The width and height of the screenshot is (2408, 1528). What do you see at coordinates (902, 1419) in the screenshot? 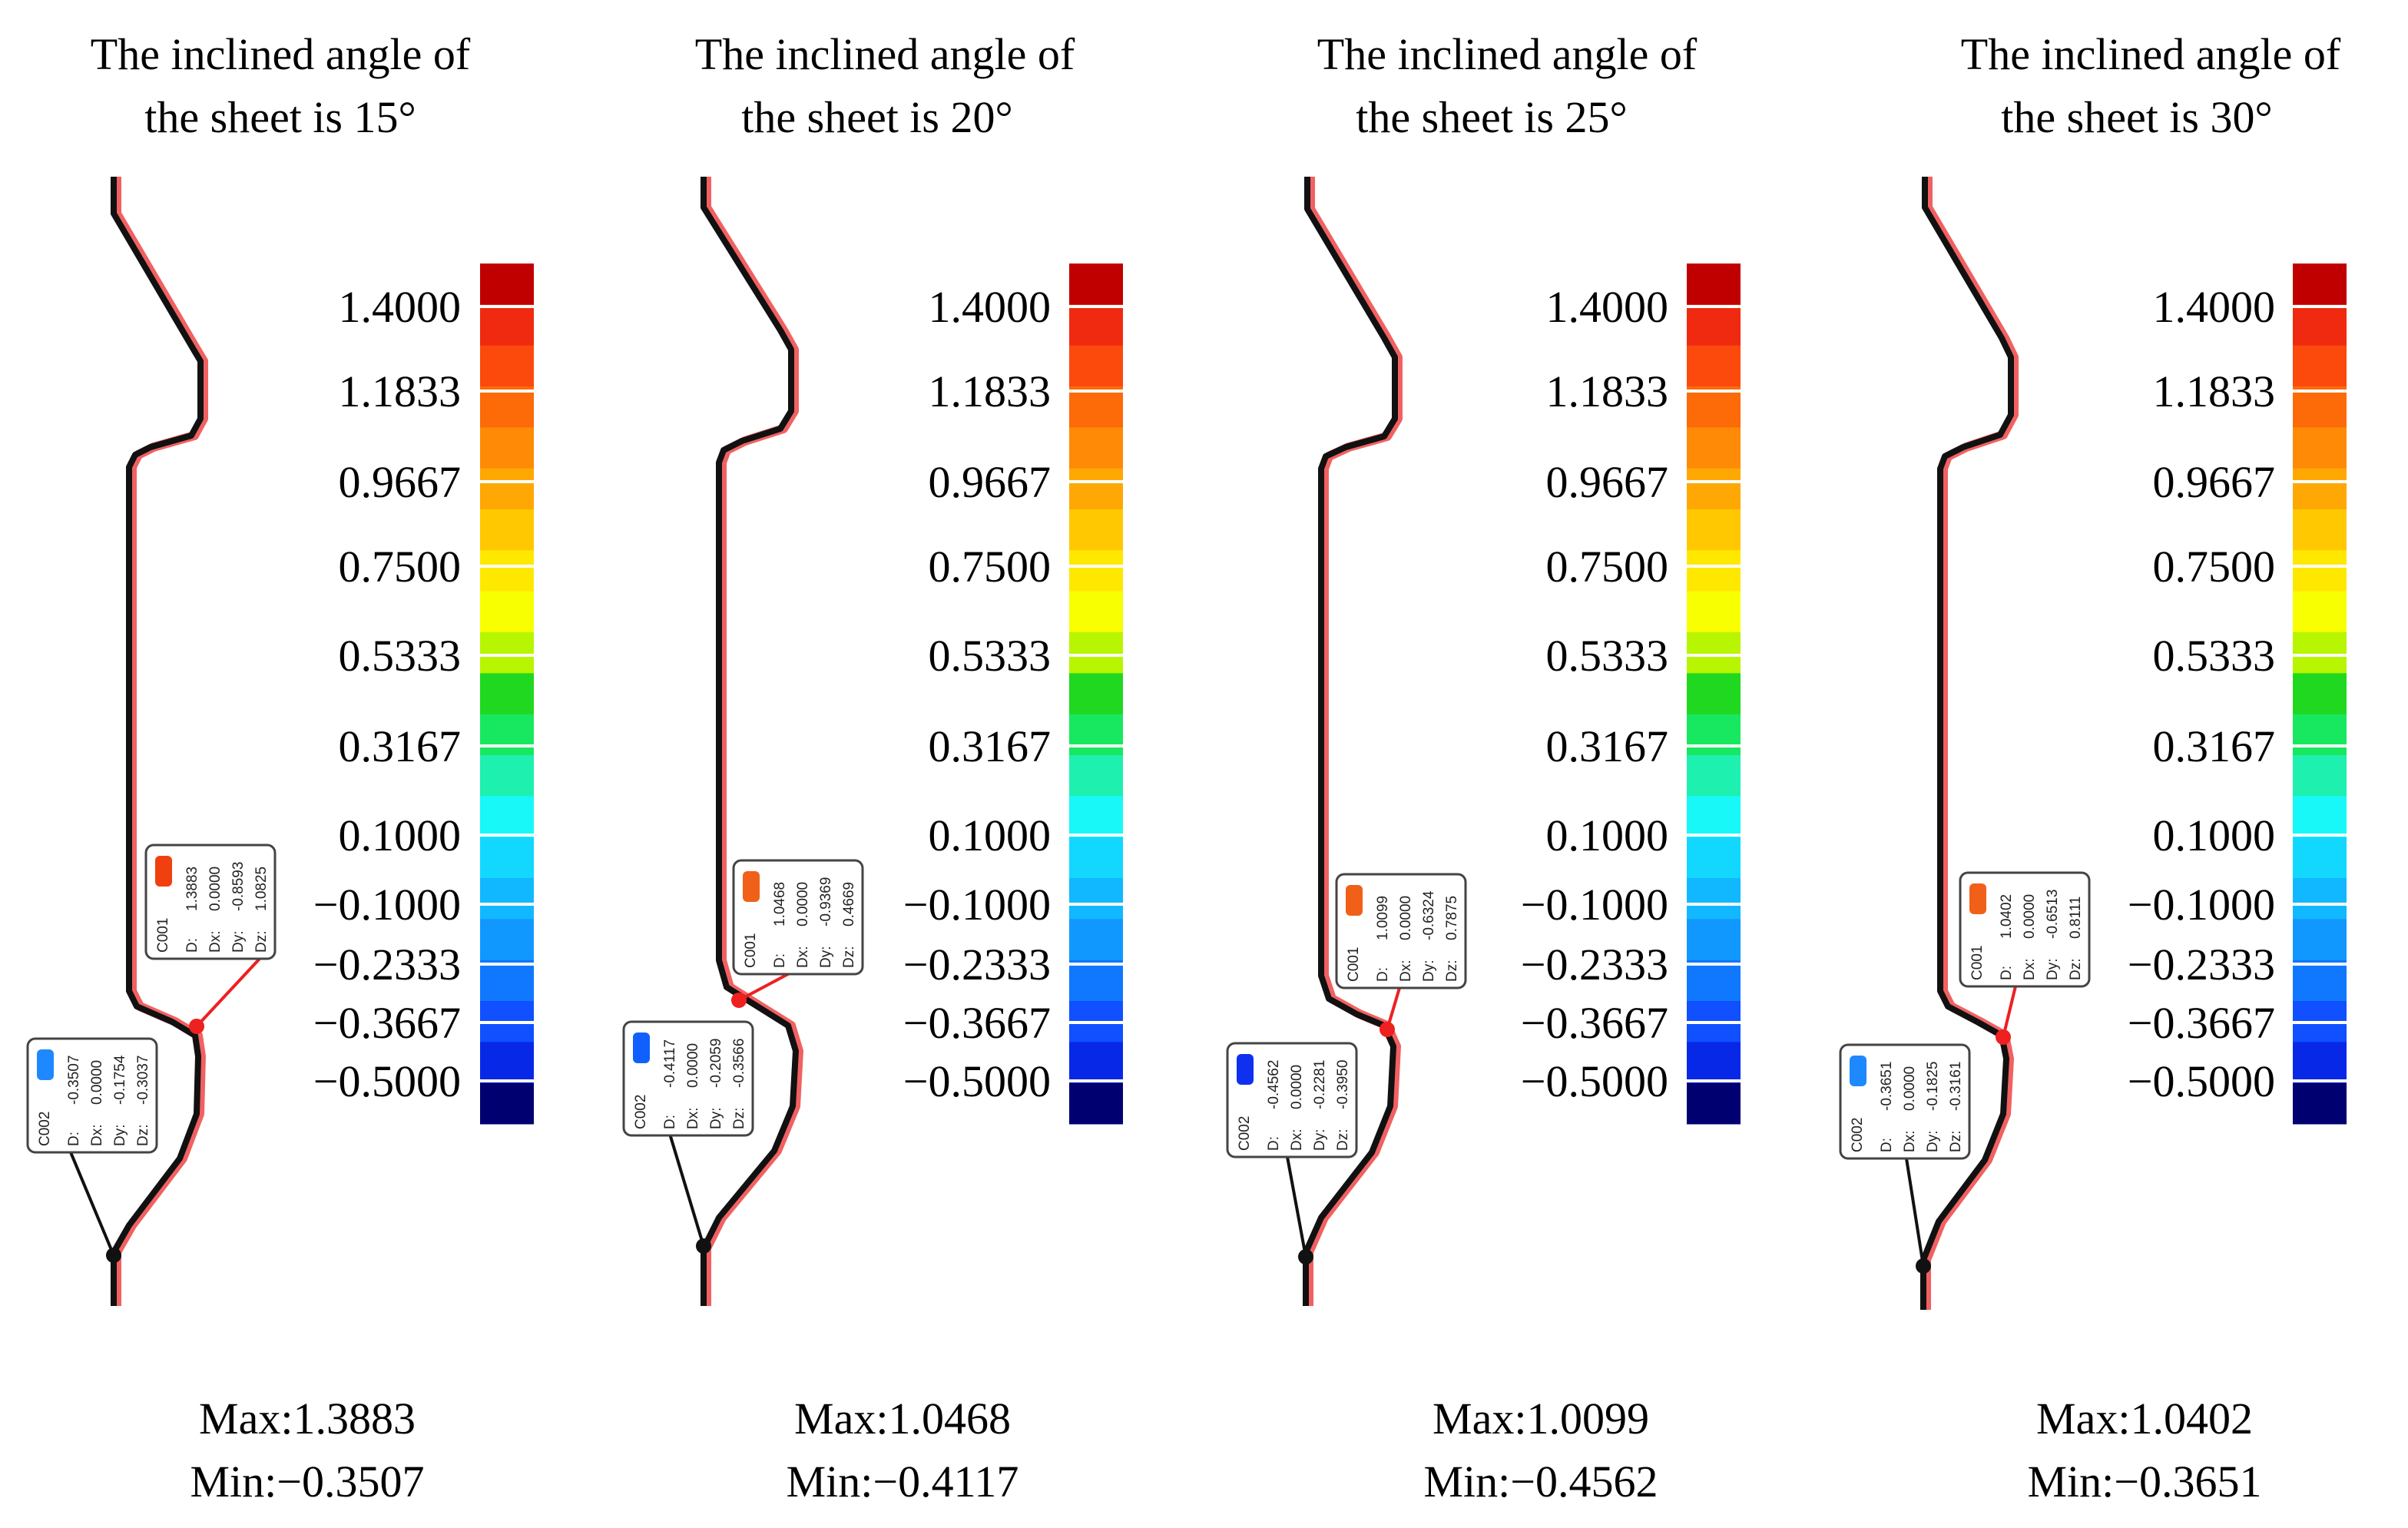
I see `max-value-label: Max:1.0468` at bounding box center [902, 1419].